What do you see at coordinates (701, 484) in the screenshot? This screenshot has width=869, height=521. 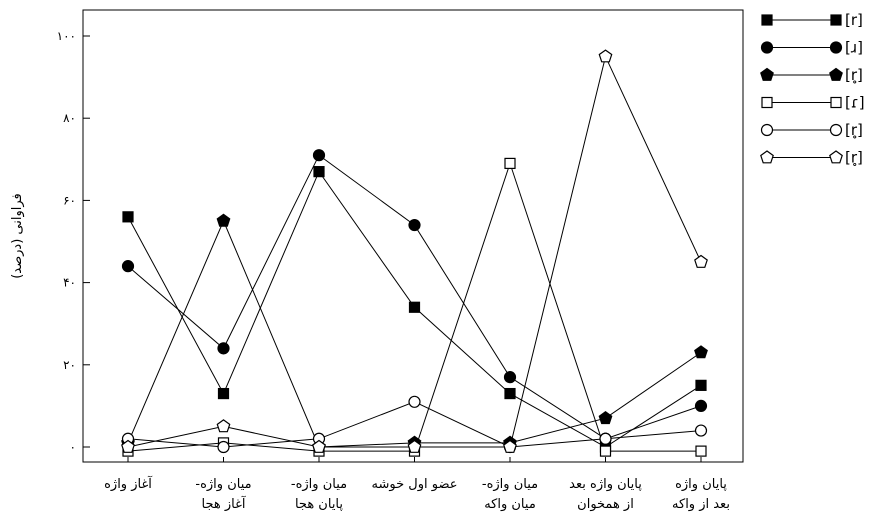 I see `x-category-label: پایان واژه` at bounding box center [701, 484].